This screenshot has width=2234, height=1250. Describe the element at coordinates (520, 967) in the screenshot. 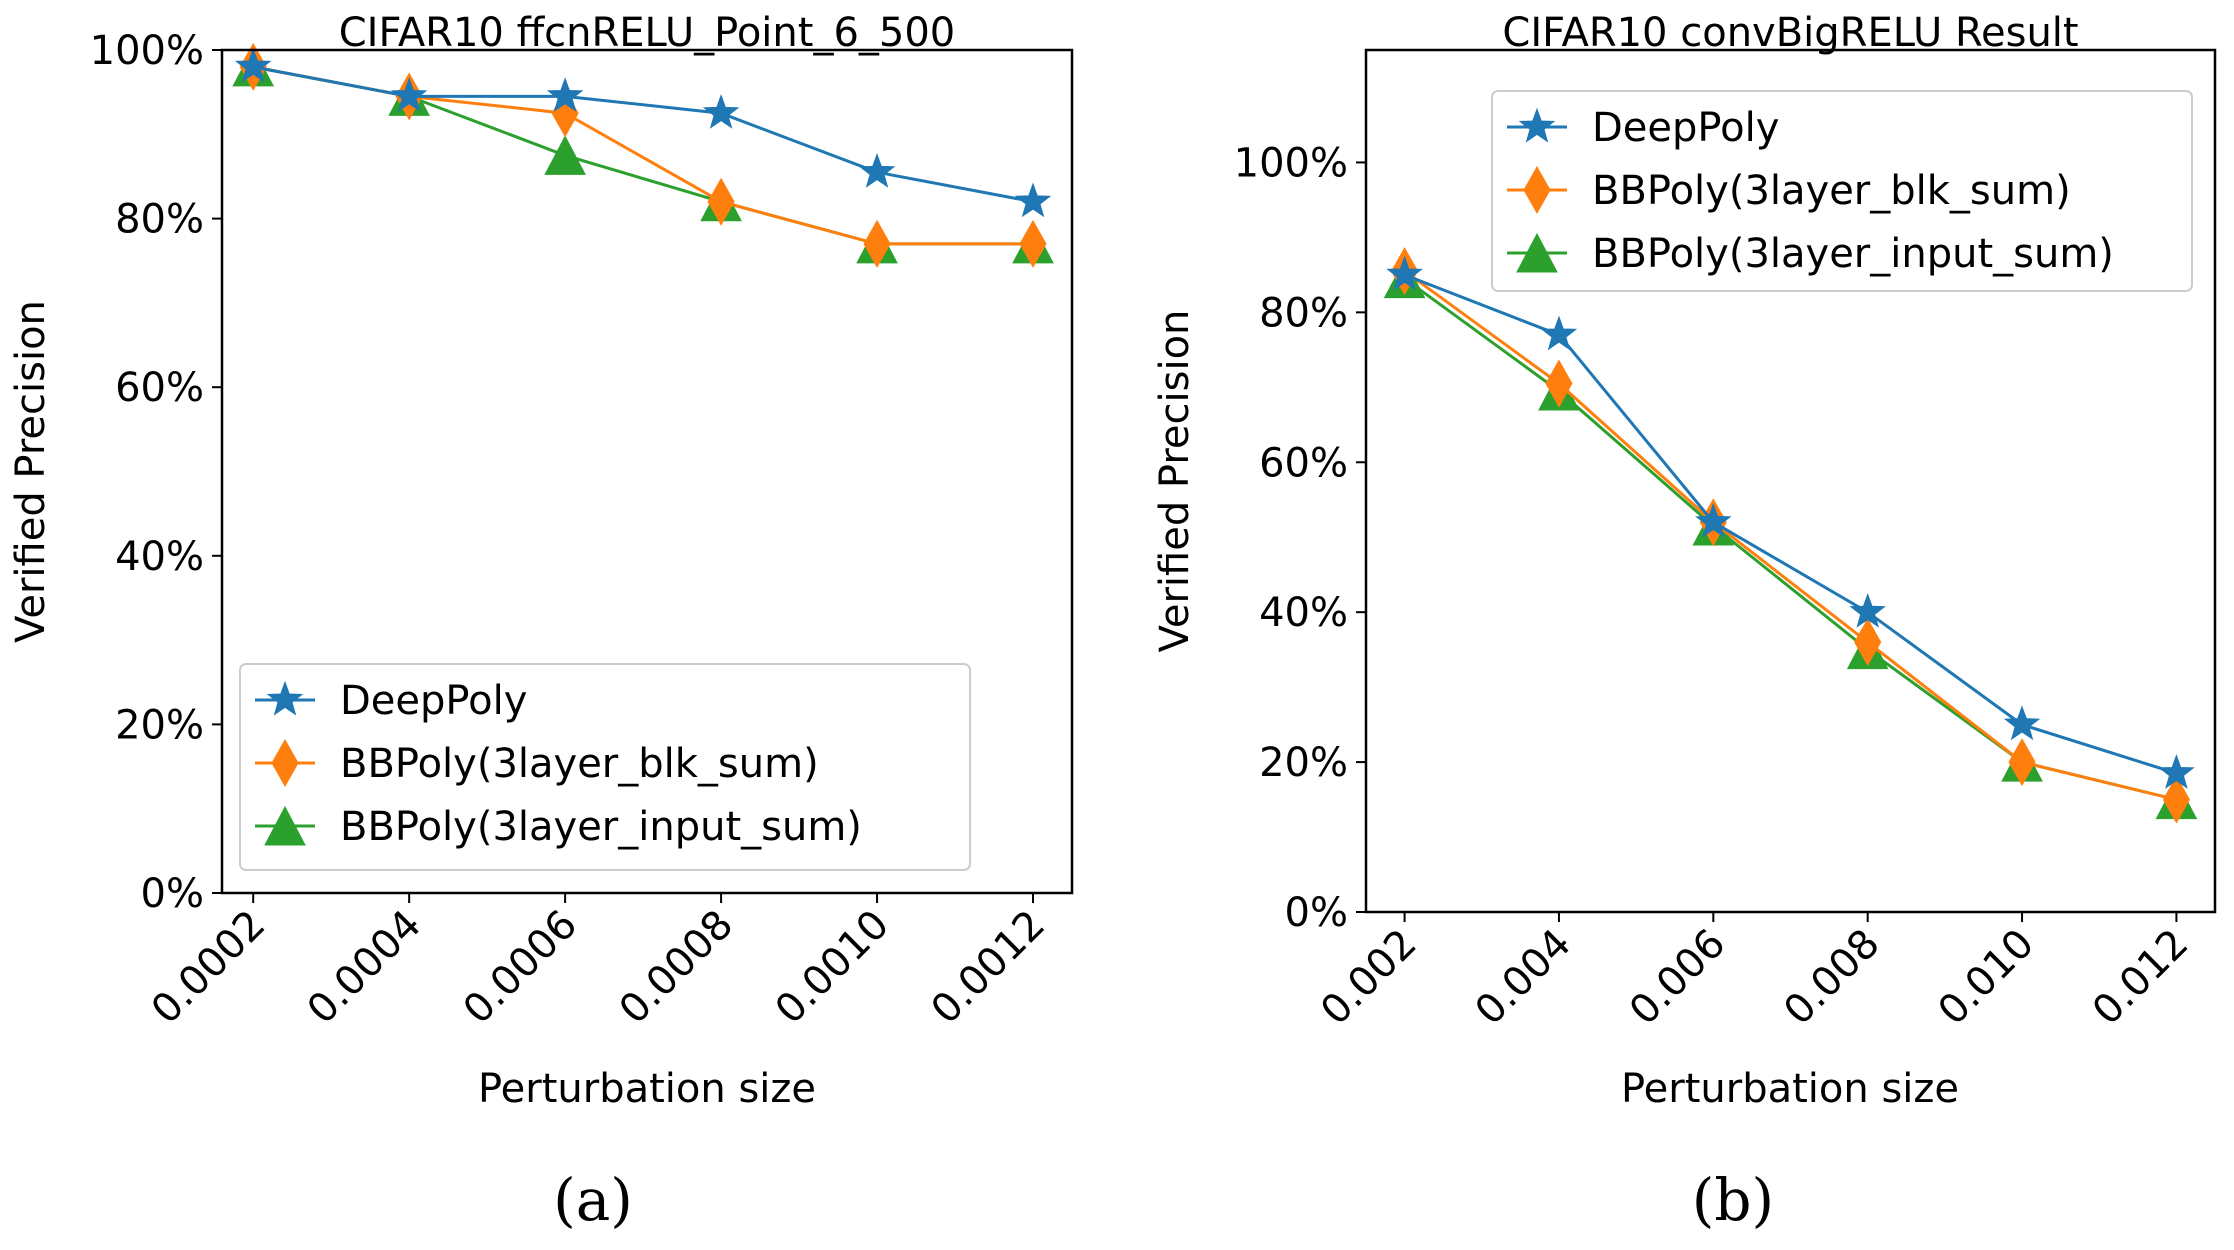

I see `x-tick-label: 0.0006` at that location.